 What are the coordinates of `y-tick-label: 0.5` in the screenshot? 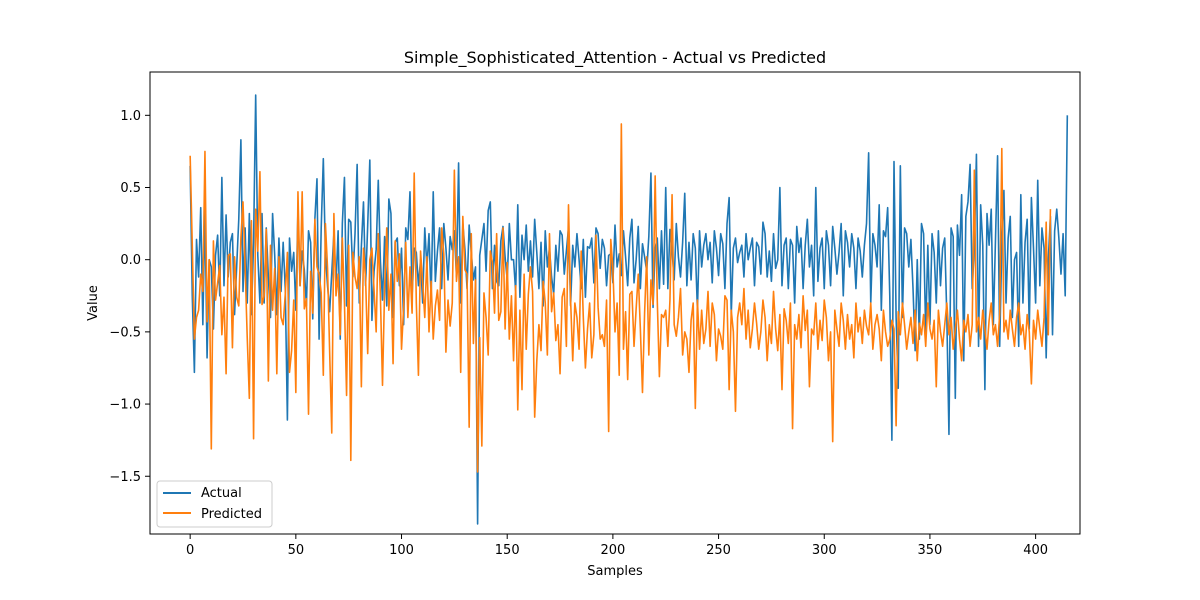 It's located at (130, 188).